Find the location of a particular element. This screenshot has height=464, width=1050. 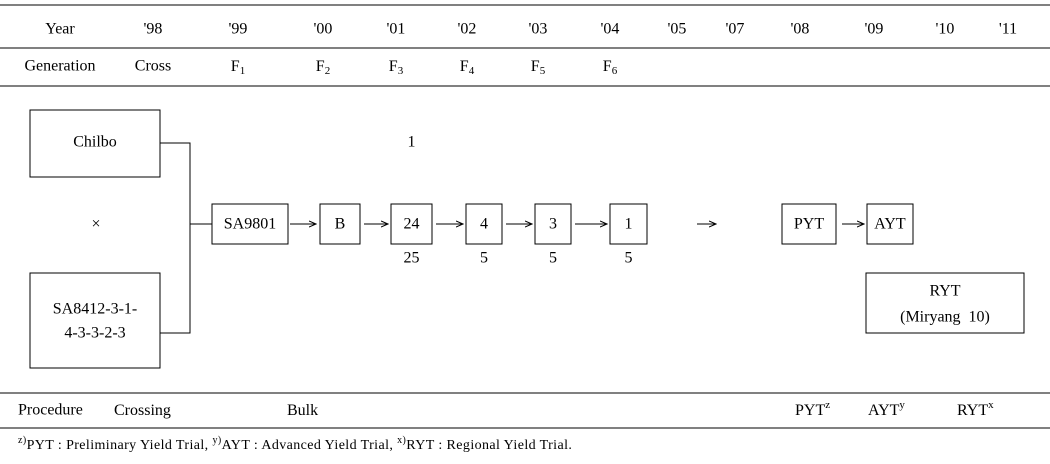

generation-sub: 1 is located at coordinates (243, 71).